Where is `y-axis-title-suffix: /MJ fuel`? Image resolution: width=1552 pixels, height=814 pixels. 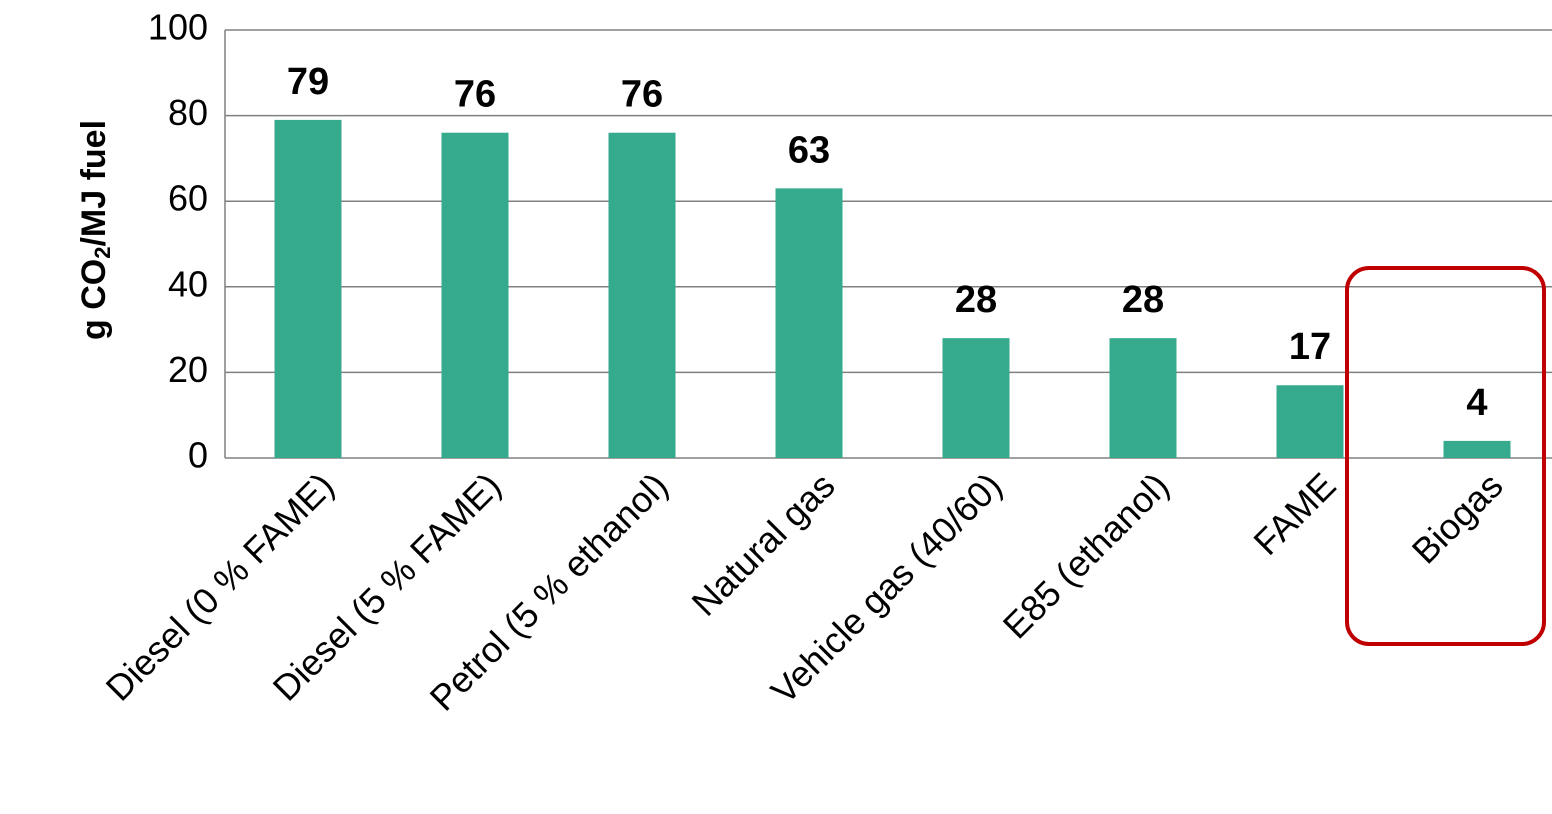
y-axis-title-suffix: /MJ fuel is located at coordinates (94, 183).